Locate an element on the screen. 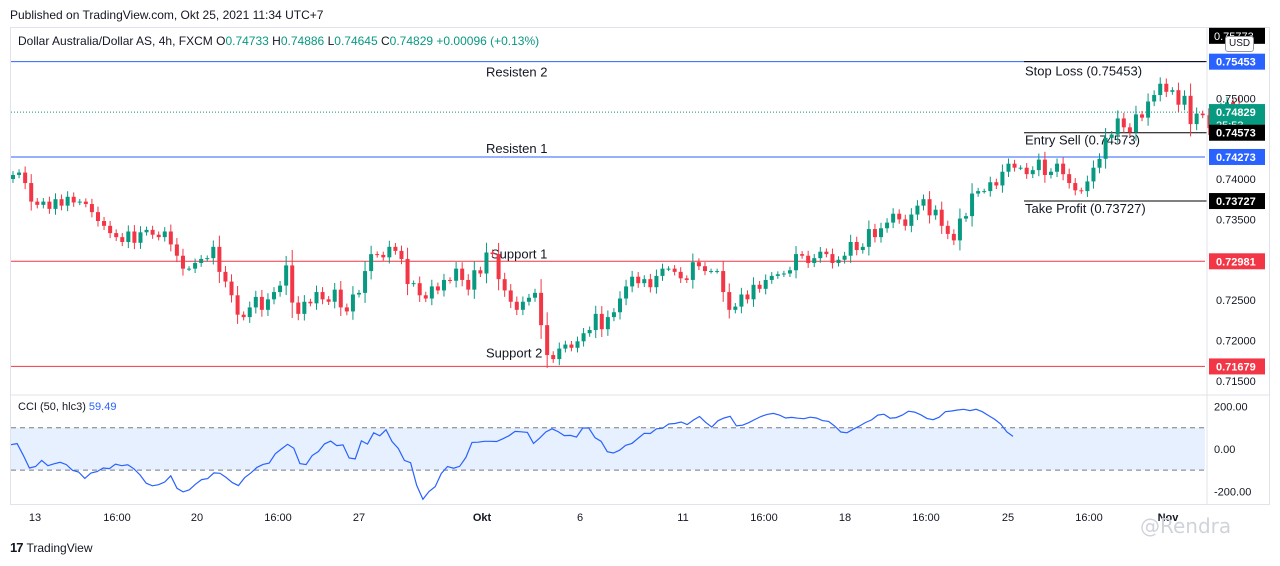 The width and height of the screenshot is (1280, 566). cci-tick-2: -200.00 is located at coordinates (1232, 492).